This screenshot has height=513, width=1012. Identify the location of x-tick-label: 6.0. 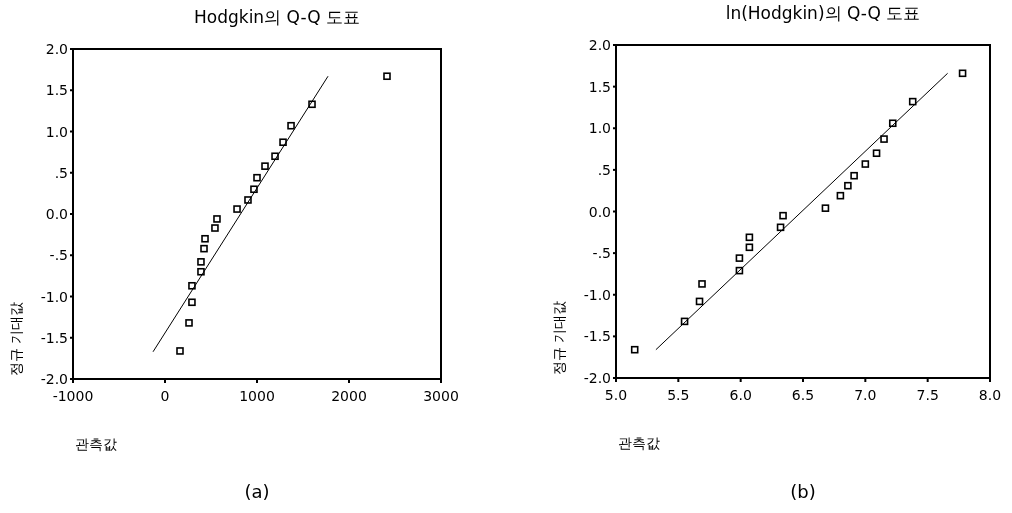
(740, 395).